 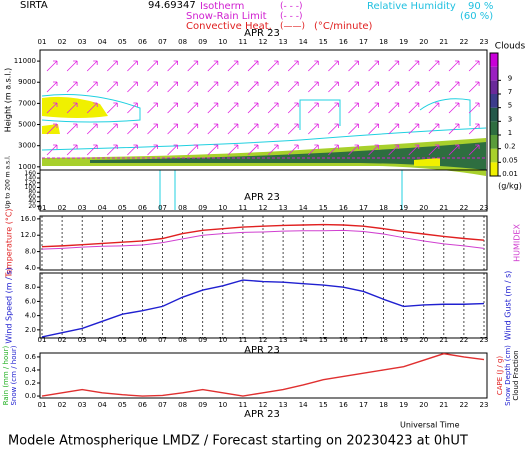 I want to click on x-tick-label: 06, so click(x=142, y=405).